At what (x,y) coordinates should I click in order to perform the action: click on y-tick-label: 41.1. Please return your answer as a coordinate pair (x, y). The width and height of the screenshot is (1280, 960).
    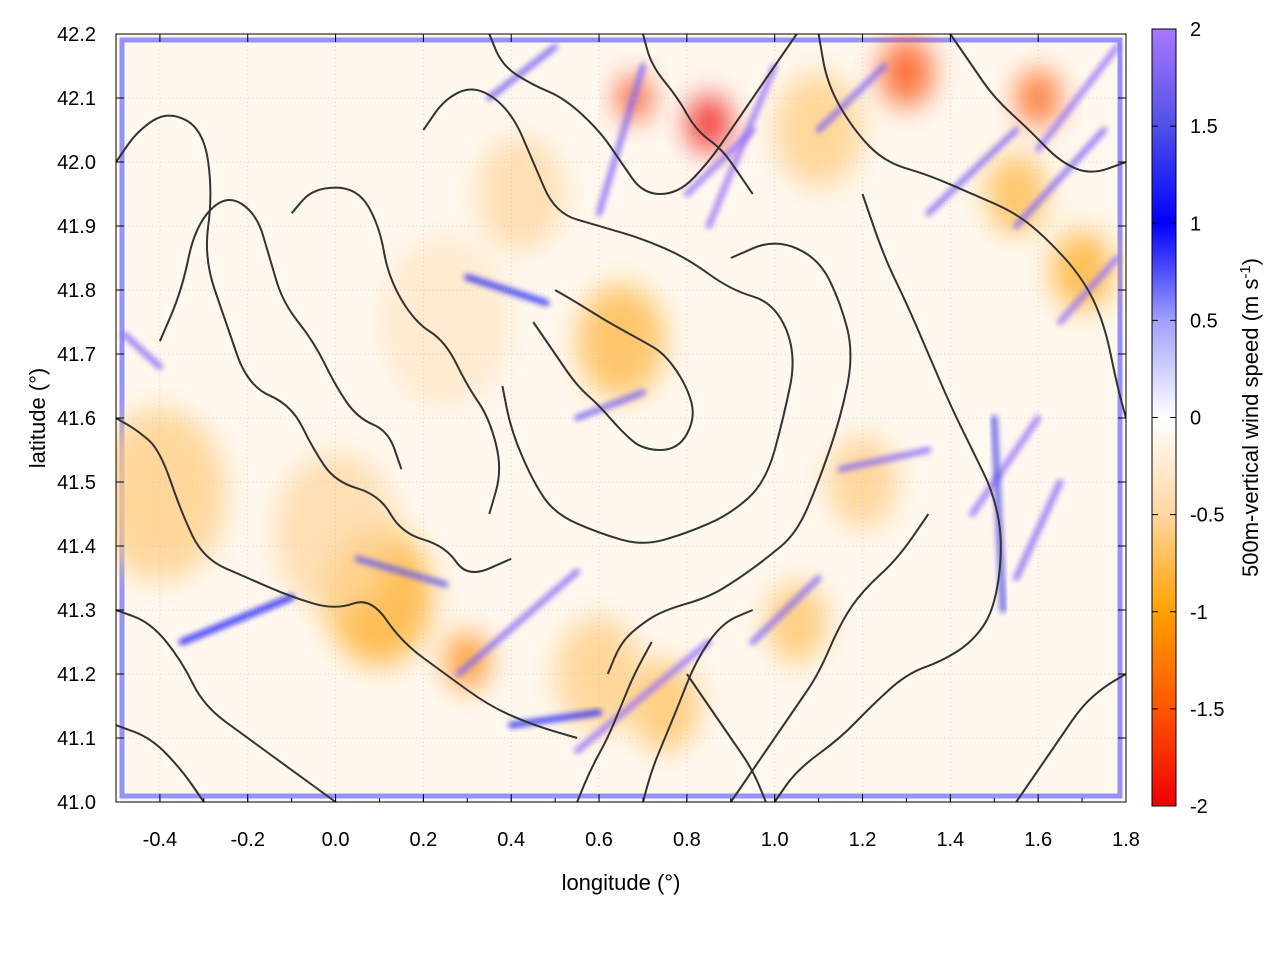
    Looking at the image, I should click on (76, 739).